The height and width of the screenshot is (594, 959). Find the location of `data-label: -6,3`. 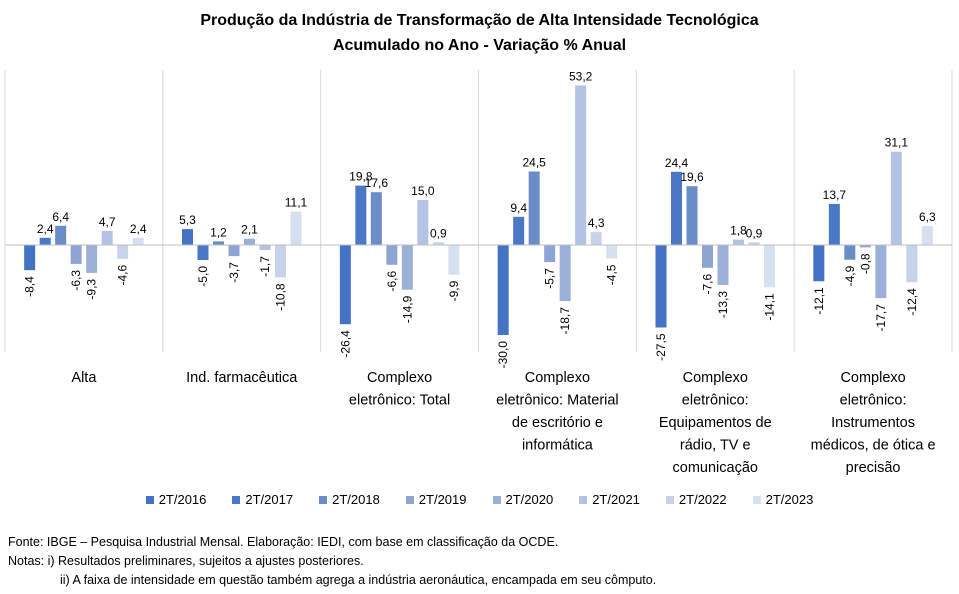

data-label: -6,3 is located at coordinates (76, 280).